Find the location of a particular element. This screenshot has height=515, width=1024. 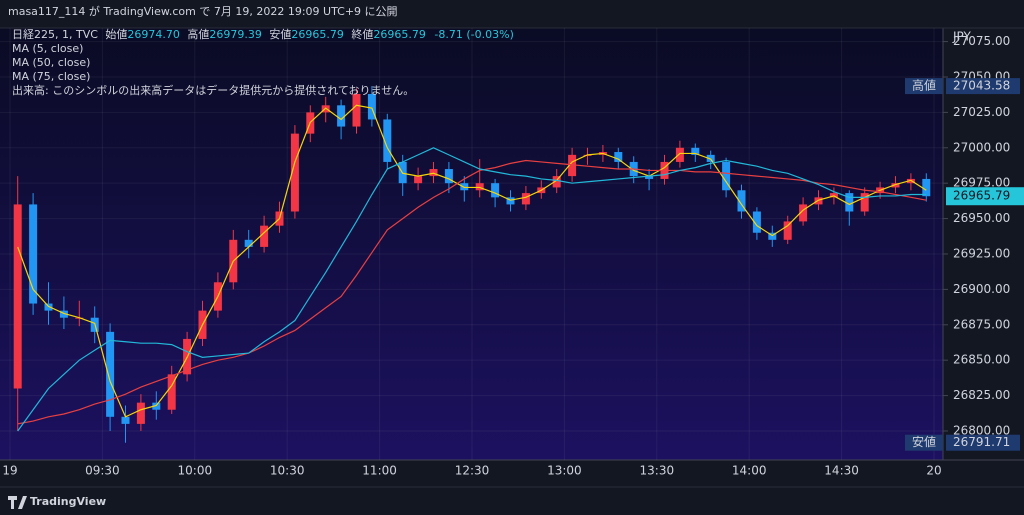

legend-label: 終値 is located at coordinates (362, 34).